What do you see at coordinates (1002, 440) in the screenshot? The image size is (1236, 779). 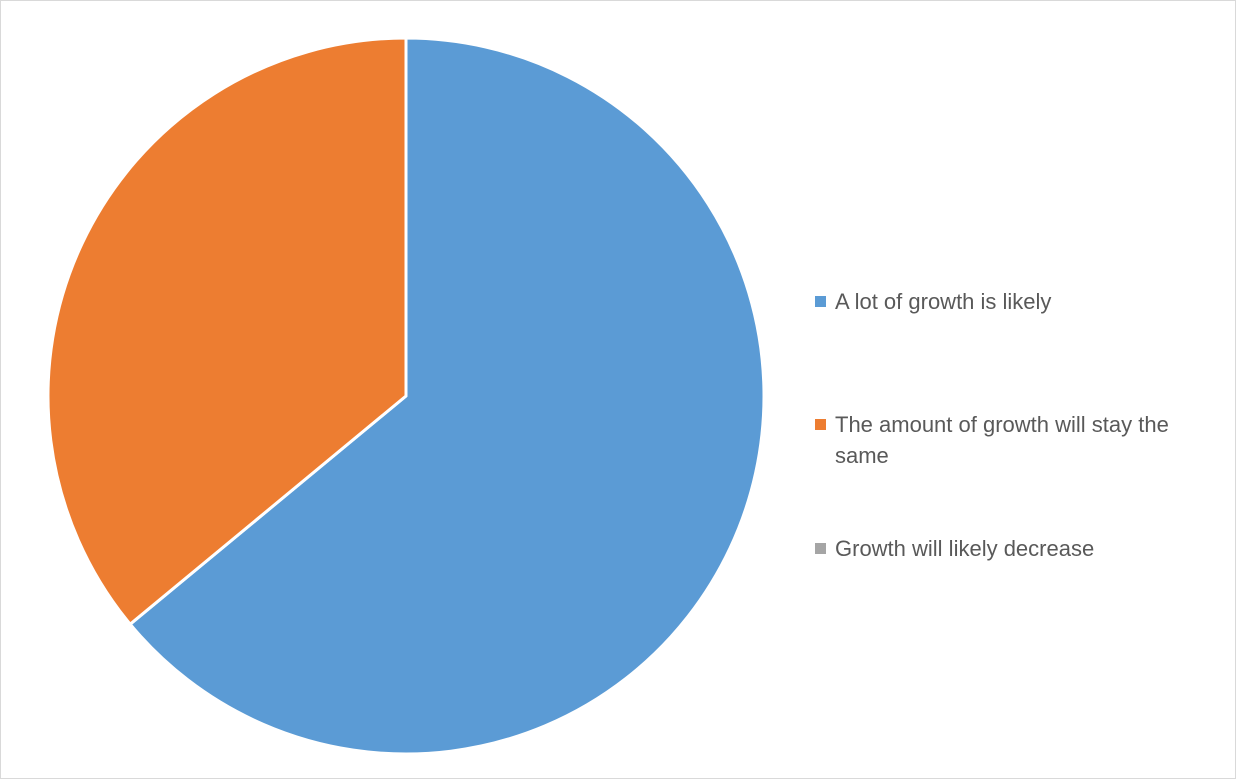 I see `legend-label: The amount of growth will stay the same` at bounding box center [1002, 440].